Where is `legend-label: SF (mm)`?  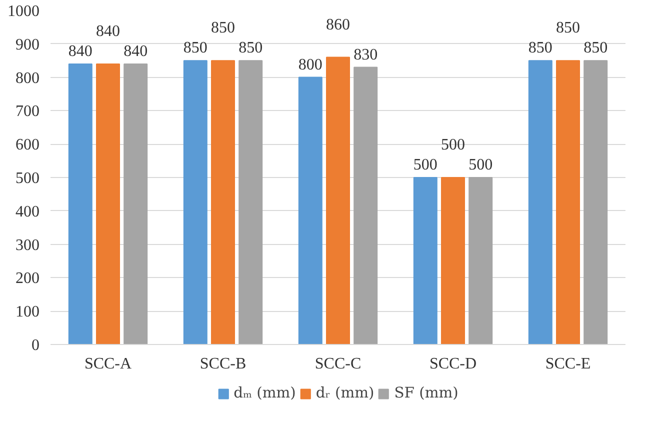 legend-label: SF (mm) is located at coordinates (426, 393).